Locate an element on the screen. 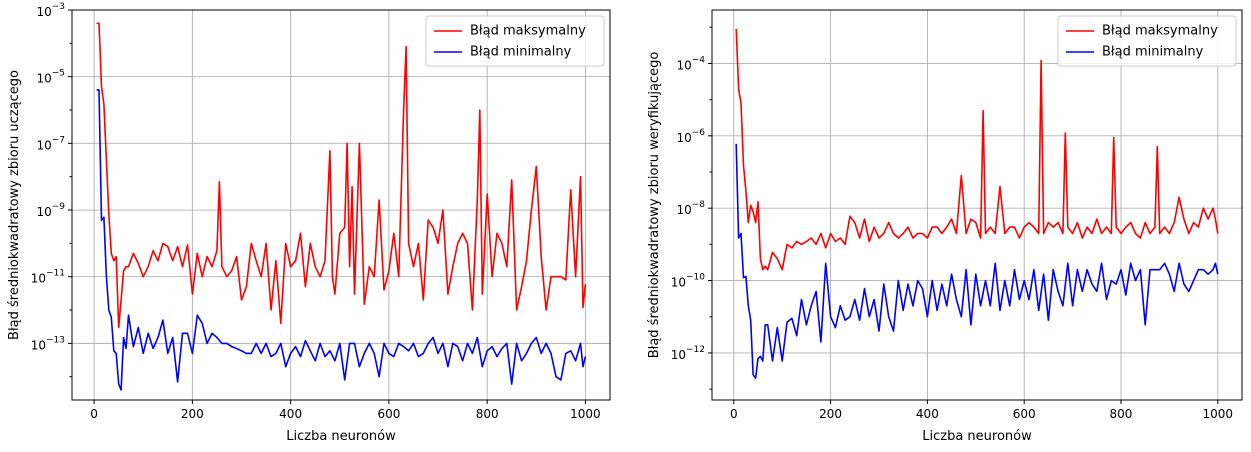  y-tick-label: 10⁻³ is located at coordinates (50, 10).